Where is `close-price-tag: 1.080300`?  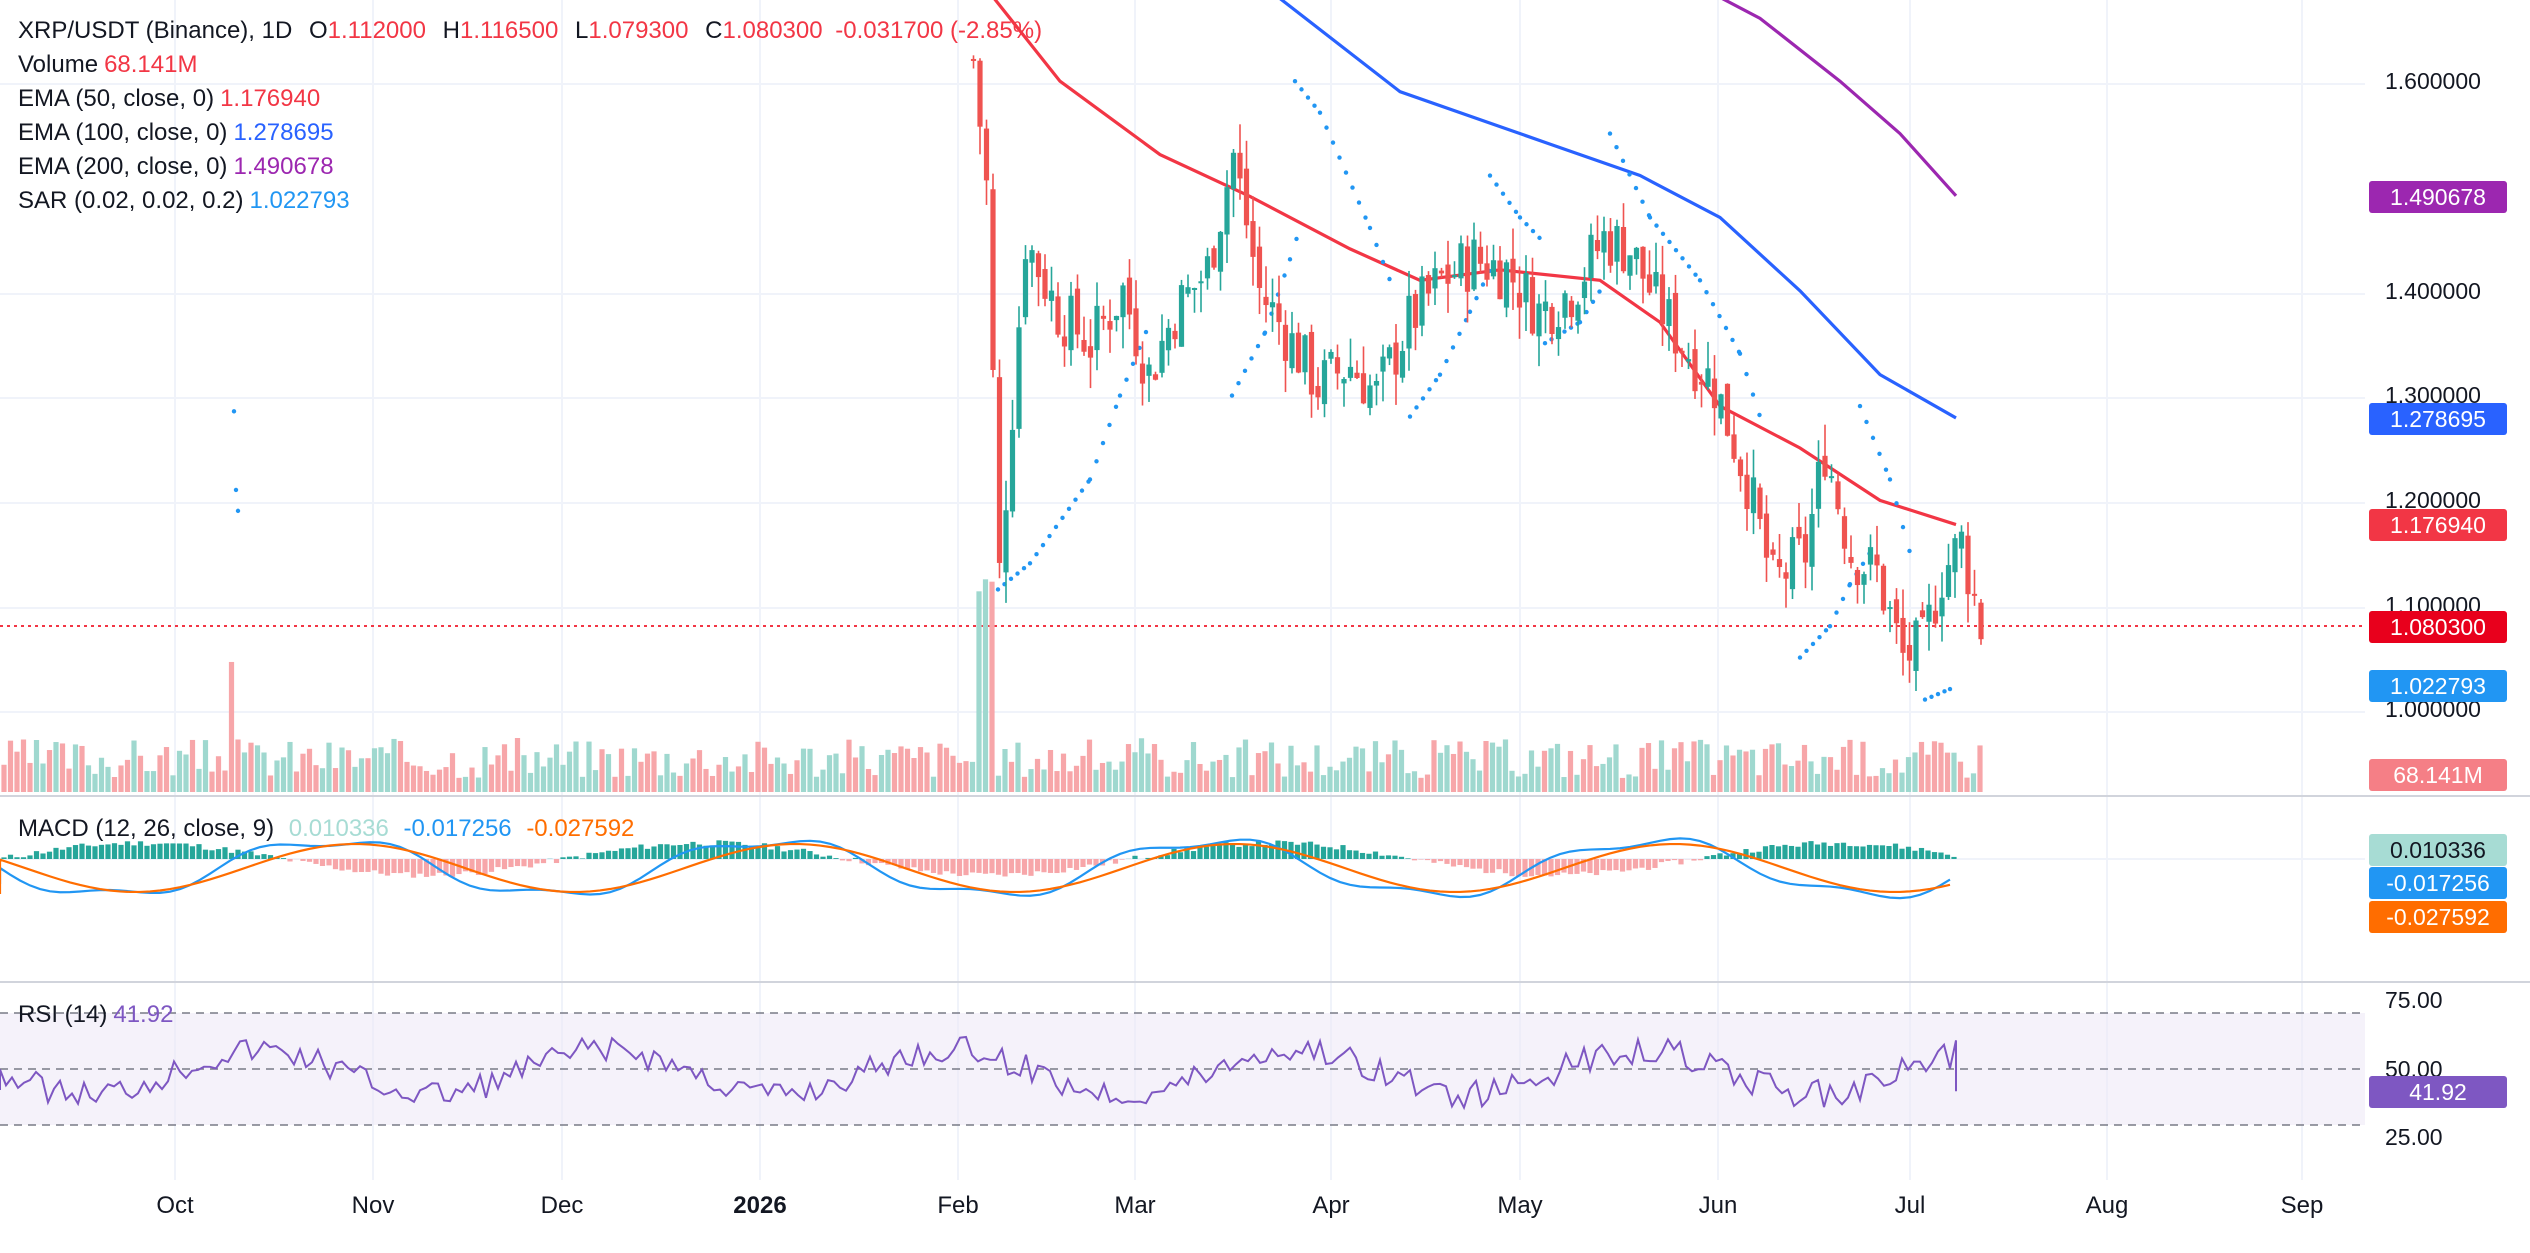
close-price-tag: 1.080300 is located at coordinates (2438, 627).